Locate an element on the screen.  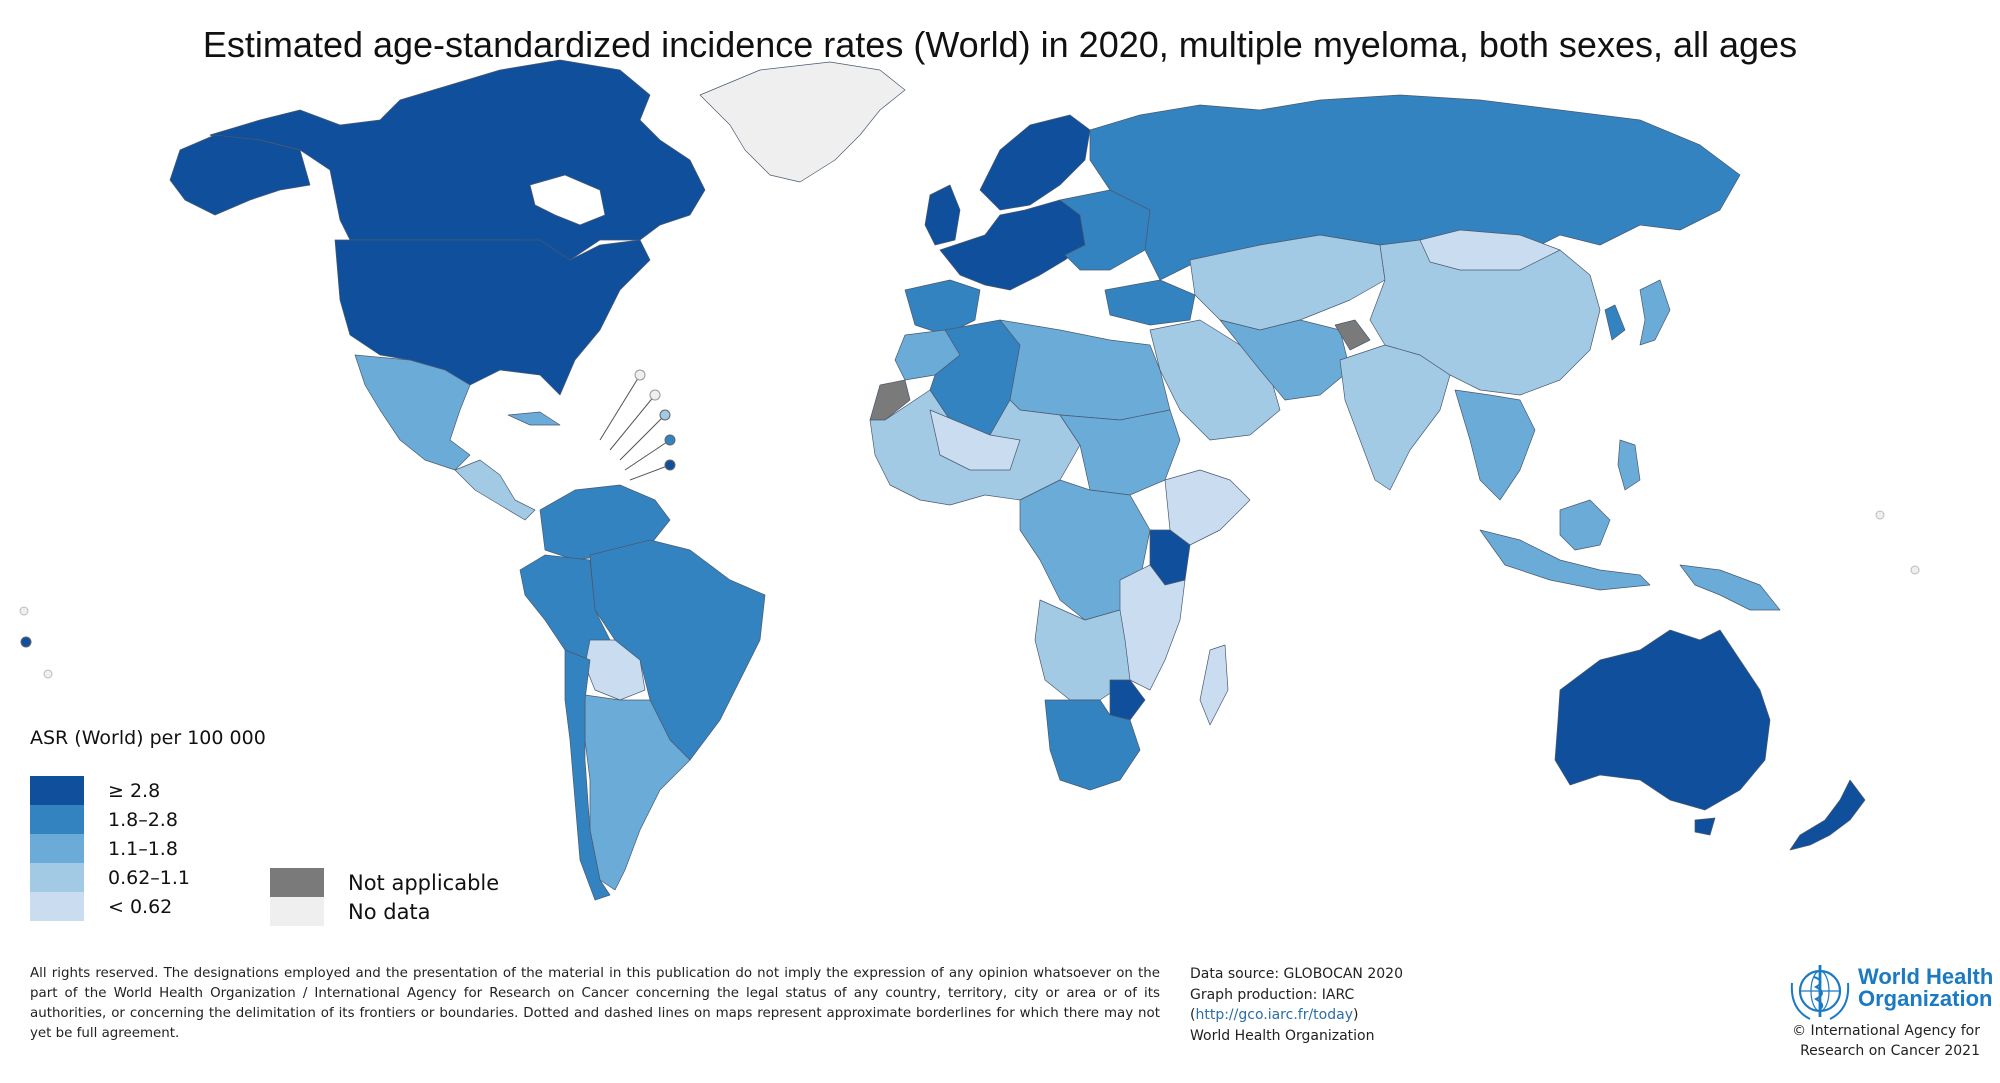
region-southeast-asia is located at coordinates (1495, 445).